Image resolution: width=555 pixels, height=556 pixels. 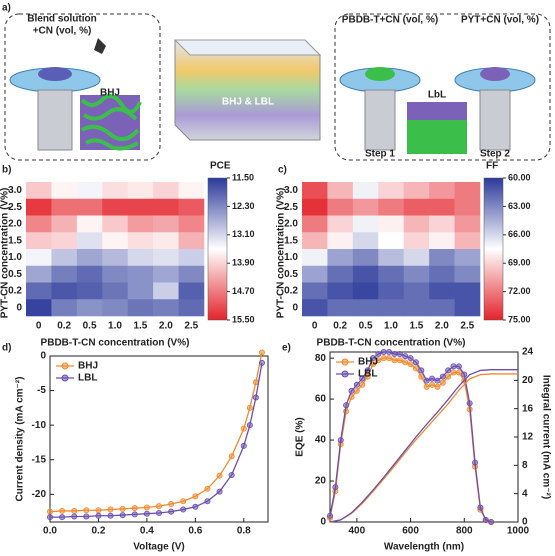 What do you see at coordinates (243, 291) in the screenshot?
I see `colorbar-tick-label: 14.70` at bounding box center [243, 291].